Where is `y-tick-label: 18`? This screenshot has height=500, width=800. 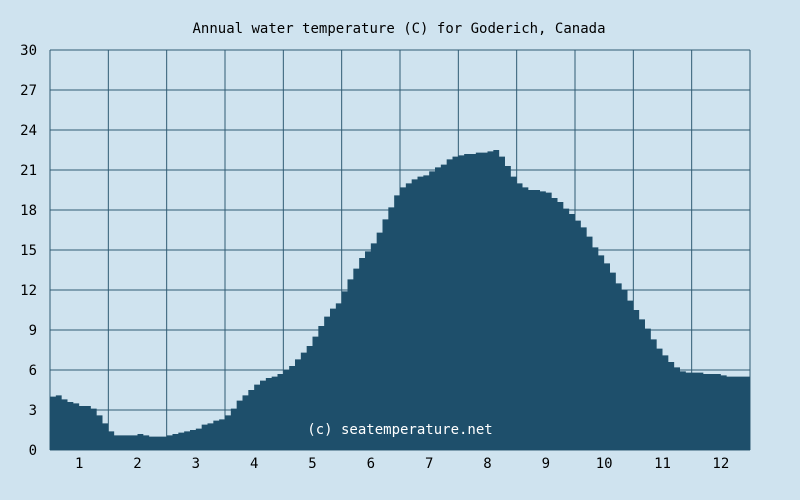 y-tick-label: 18 is located at coordinates (28, 211).